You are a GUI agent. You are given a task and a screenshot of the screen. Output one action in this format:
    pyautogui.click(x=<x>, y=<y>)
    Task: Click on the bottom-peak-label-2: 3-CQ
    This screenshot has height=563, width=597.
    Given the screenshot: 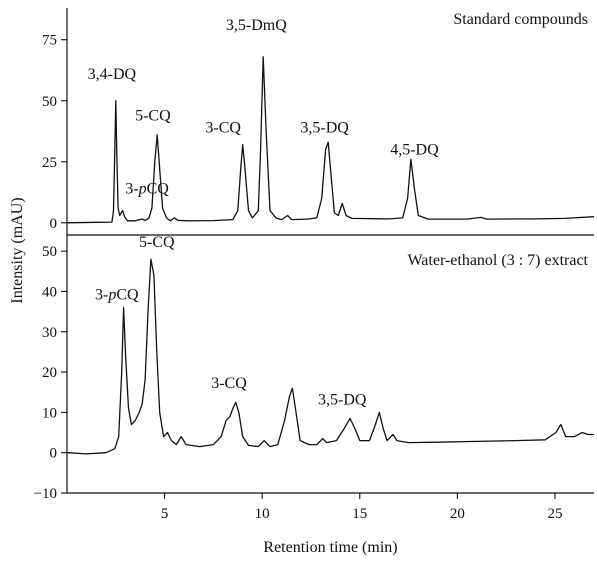 What is the action you would take?
    pyautogui.click(x=229, y=383)
    